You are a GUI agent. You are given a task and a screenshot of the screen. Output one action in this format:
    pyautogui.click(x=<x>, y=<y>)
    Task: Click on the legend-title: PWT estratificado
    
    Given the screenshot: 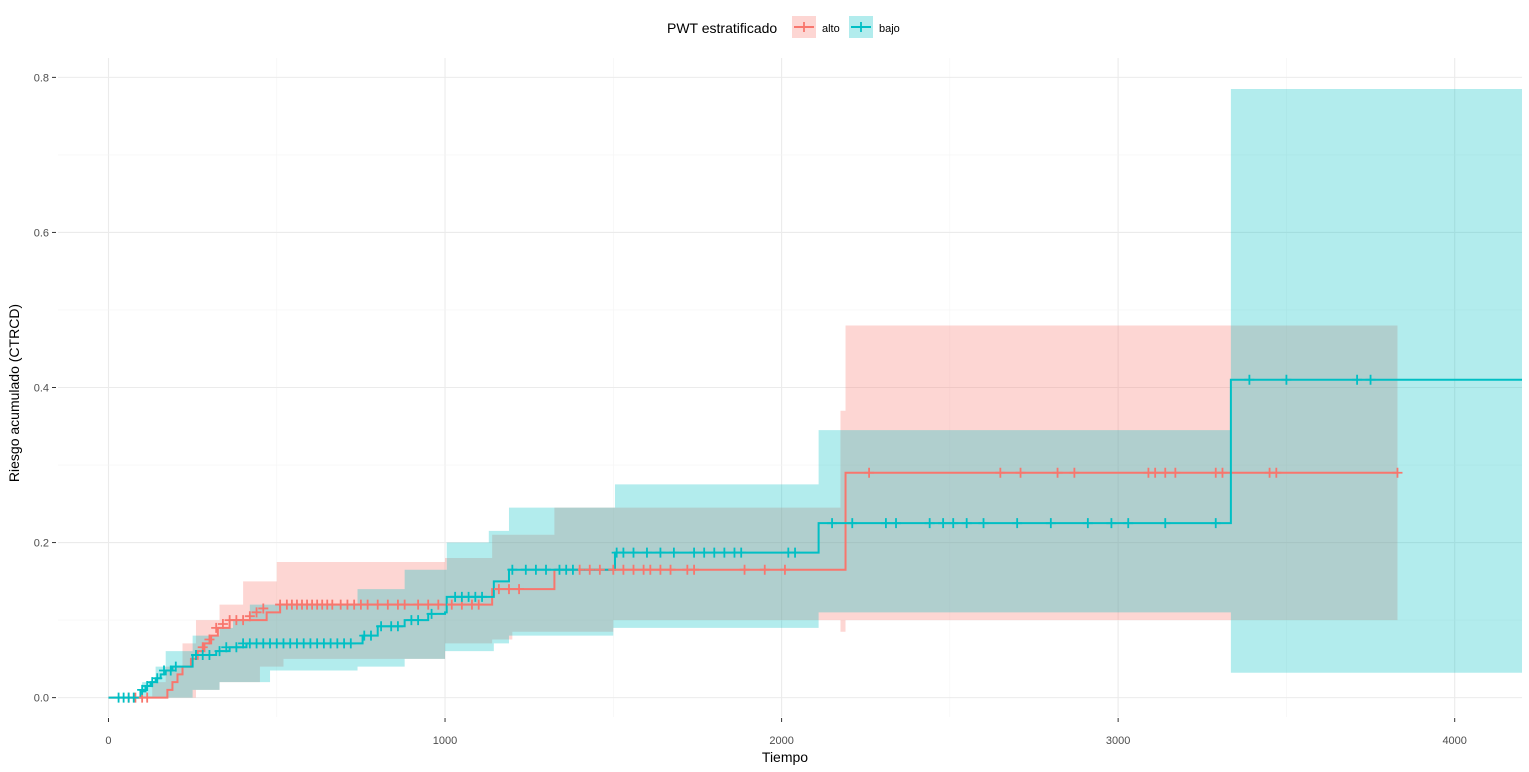 What is the action you would take?
    pyautogui.click(x=722, y=28)
    